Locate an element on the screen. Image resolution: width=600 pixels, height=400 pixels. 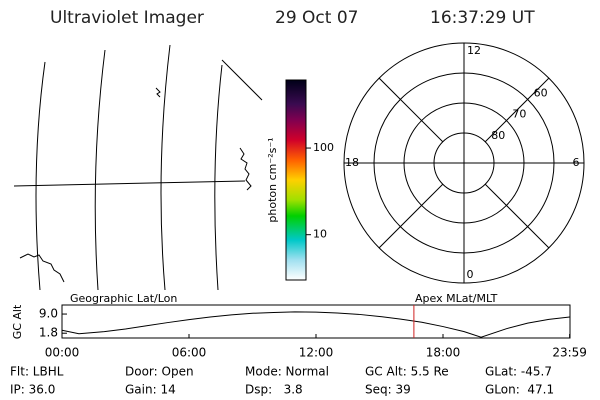
date: 29 Oct 07 is located at coordinates (316, 18).